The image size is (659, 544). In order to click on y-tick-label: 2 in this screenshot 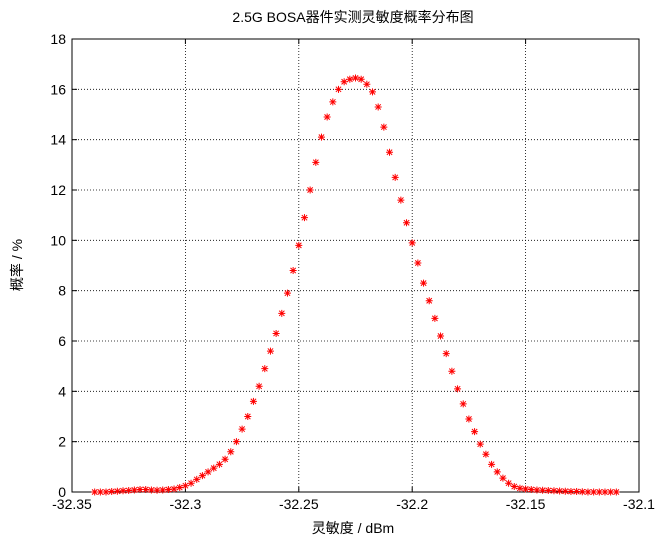, I will do `click(62, 442)`.